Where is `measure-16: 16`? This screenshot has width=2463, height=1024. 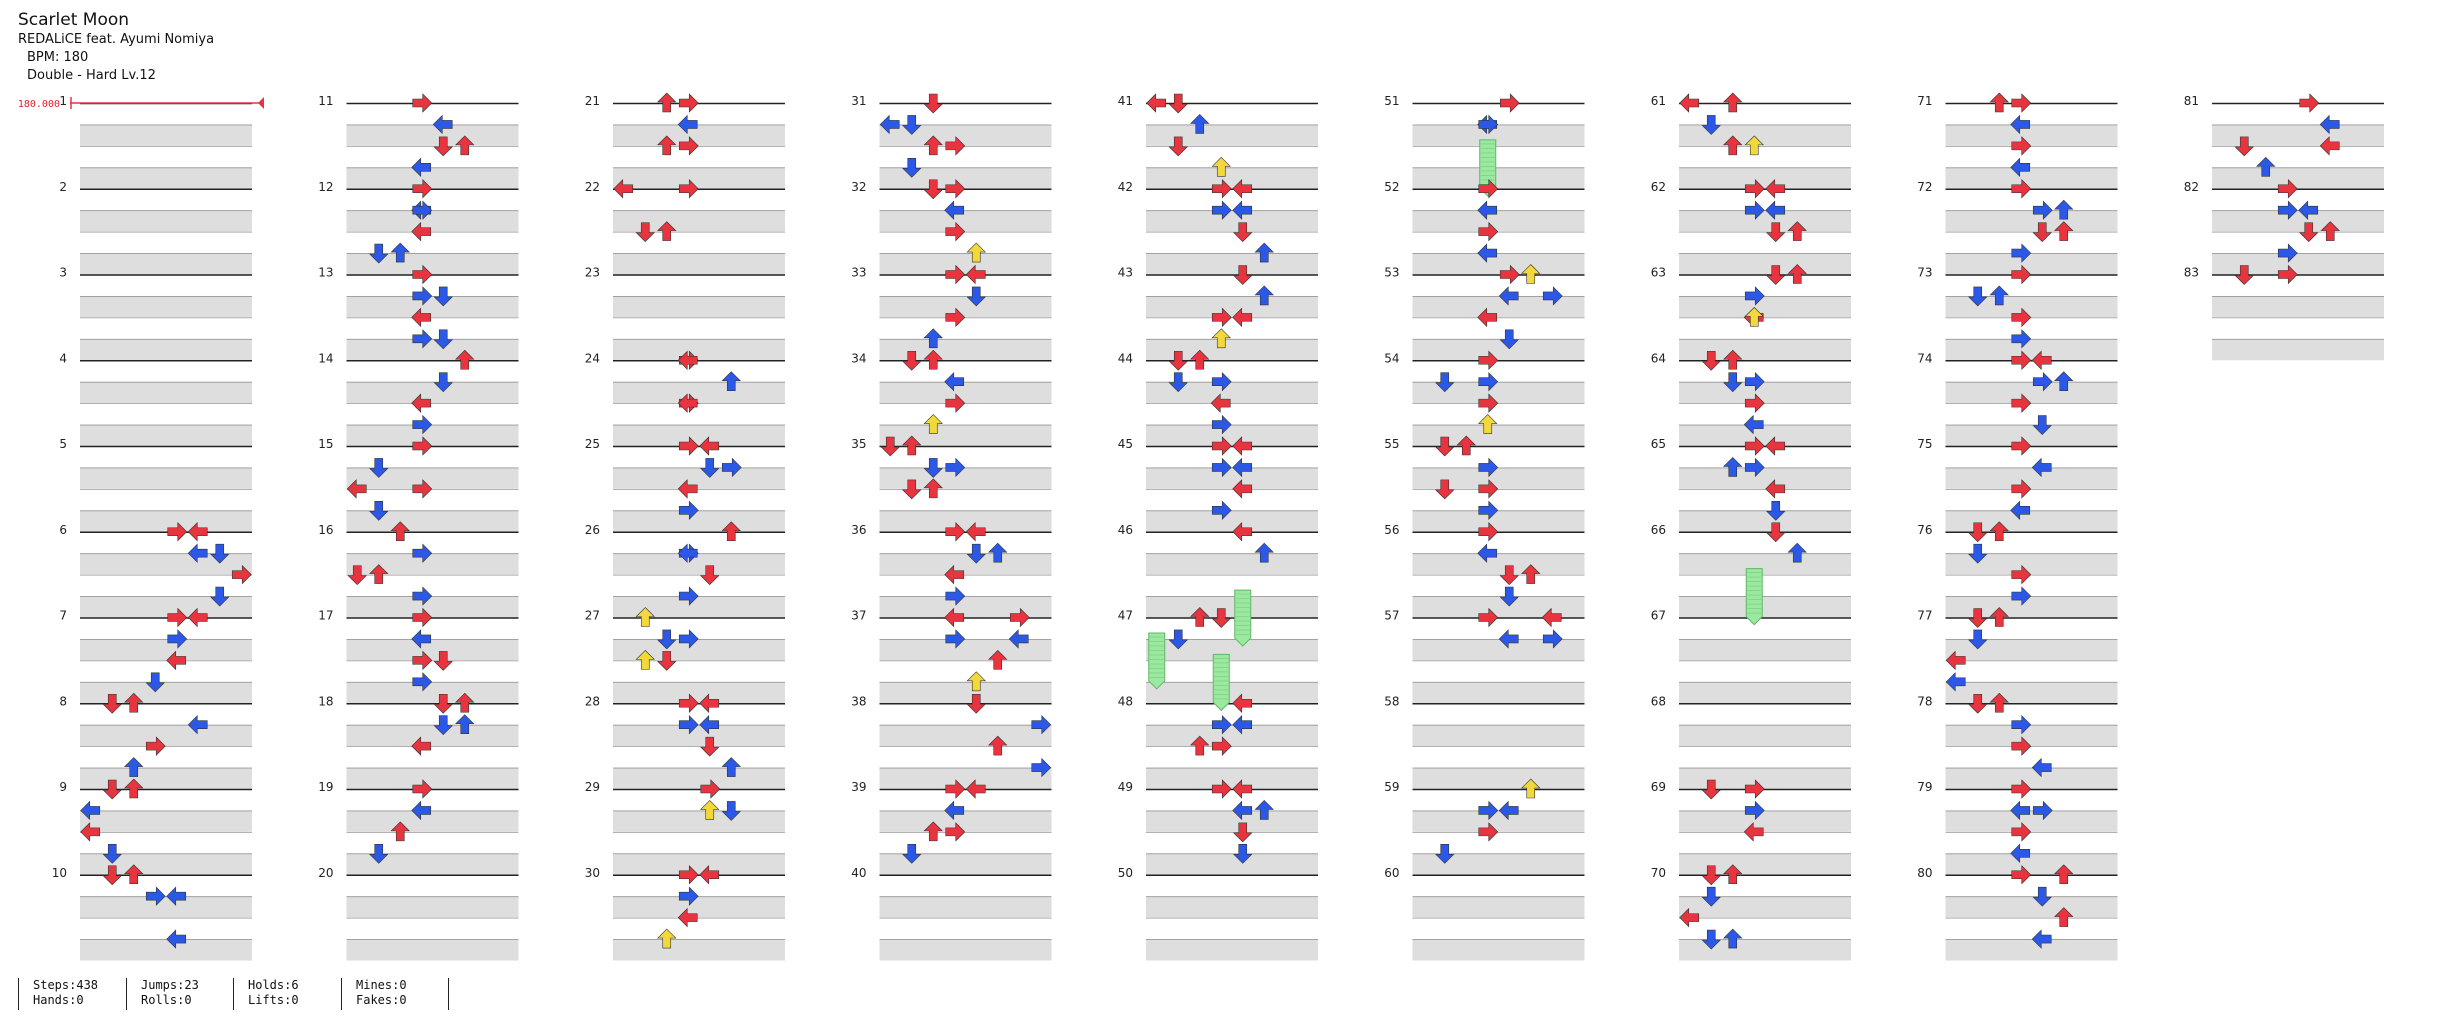 measure-16: 16 is located at coordinates (418, 570).